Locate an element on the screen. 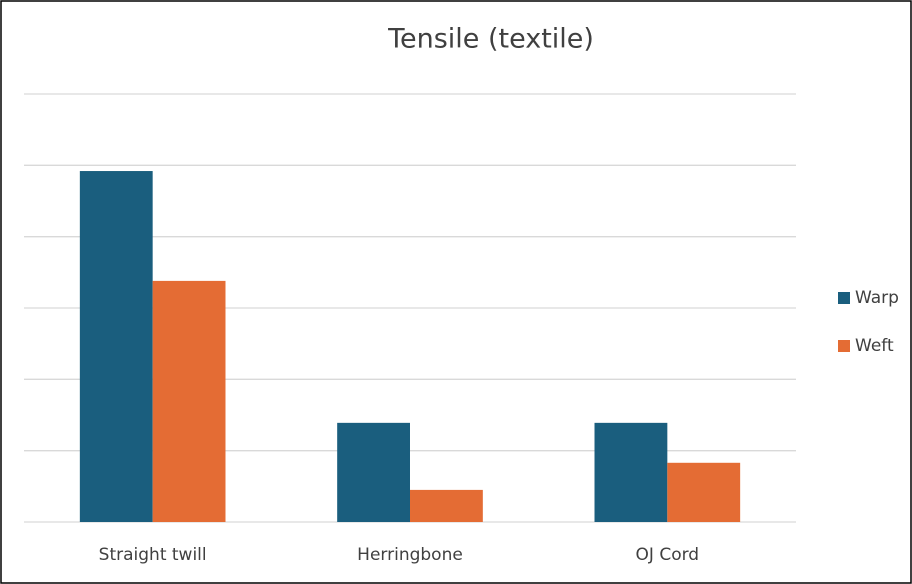 The image size is (912, 584). legend-label: Warp is located at coordinates (877, 298).